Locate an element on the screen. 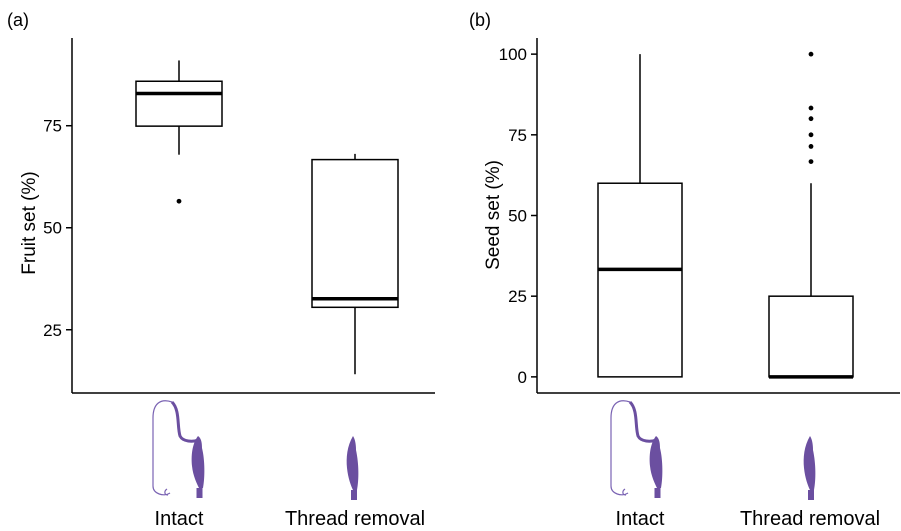  y-ticks-a: 25 50 75 is located at coordinates (57, 228).